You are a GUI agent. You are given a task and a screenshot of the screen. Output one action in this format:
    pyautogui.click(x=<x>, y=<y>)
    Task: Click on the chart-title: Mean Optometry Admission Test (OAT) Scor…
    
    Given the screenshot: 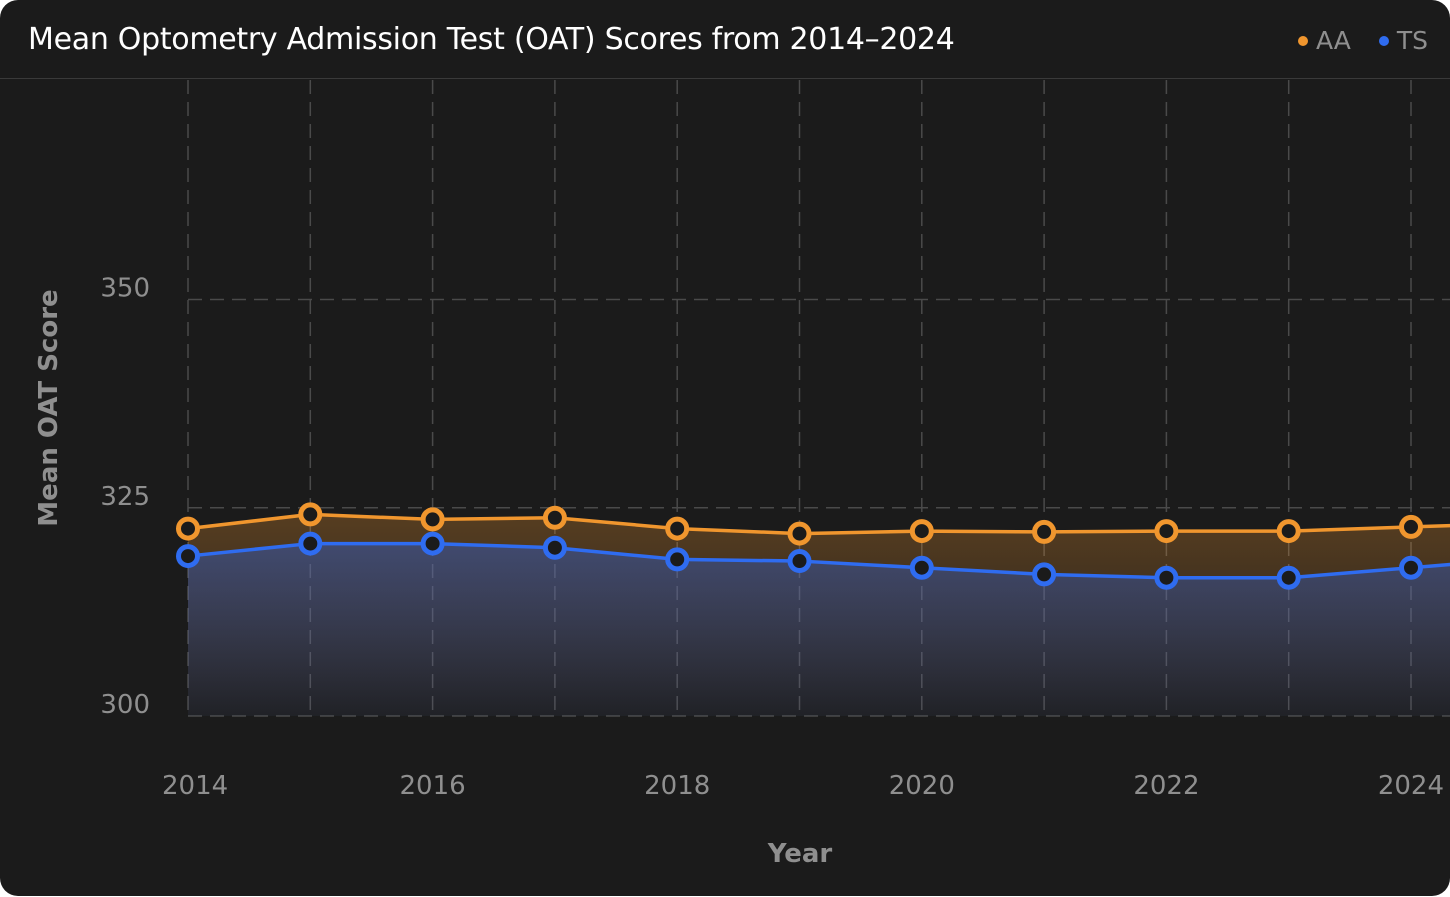 What is the action you would take?
    pyautogui.click(x=491, y=39)
    